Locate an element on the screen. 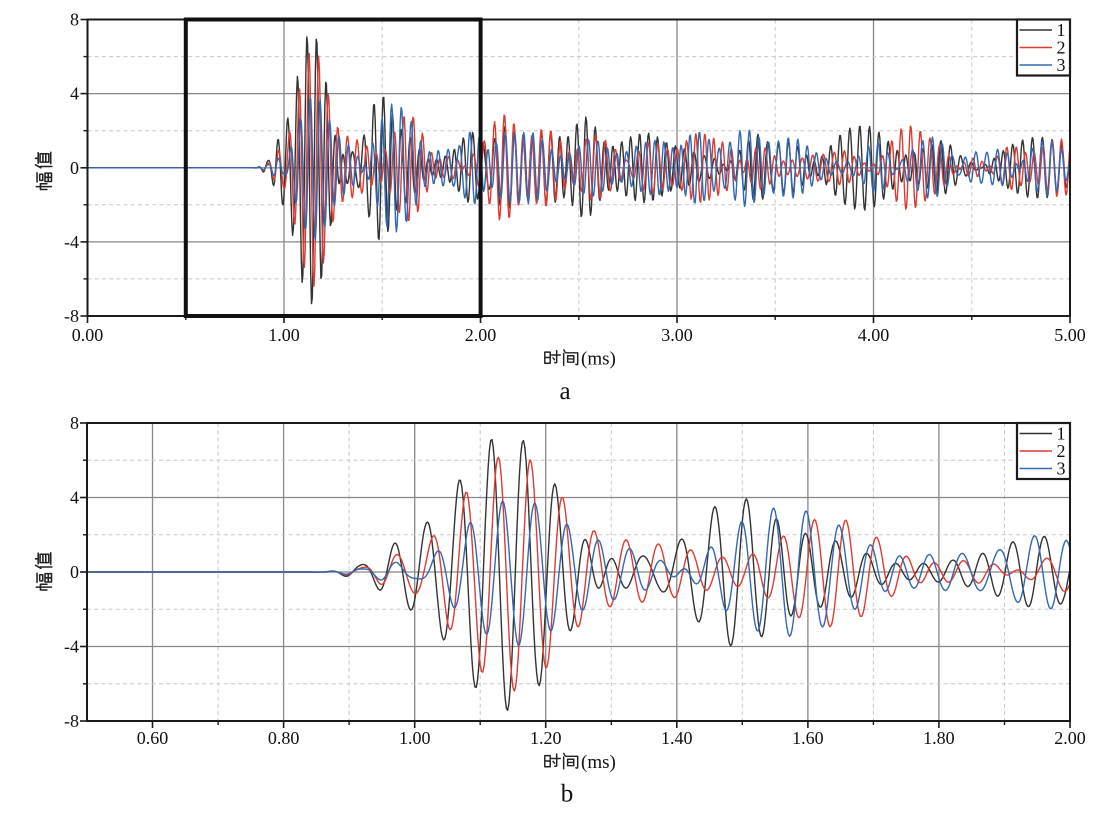 Image resolution: width=1107 pixels, height=816 pixels. svg-text: 1.60 is located at coordinates (808, 738).